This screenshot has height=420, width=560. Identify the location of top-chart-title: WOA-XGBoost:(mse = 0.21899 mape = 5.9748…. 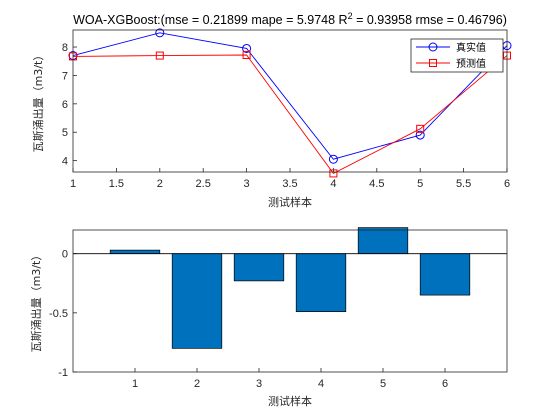
(290, 19).